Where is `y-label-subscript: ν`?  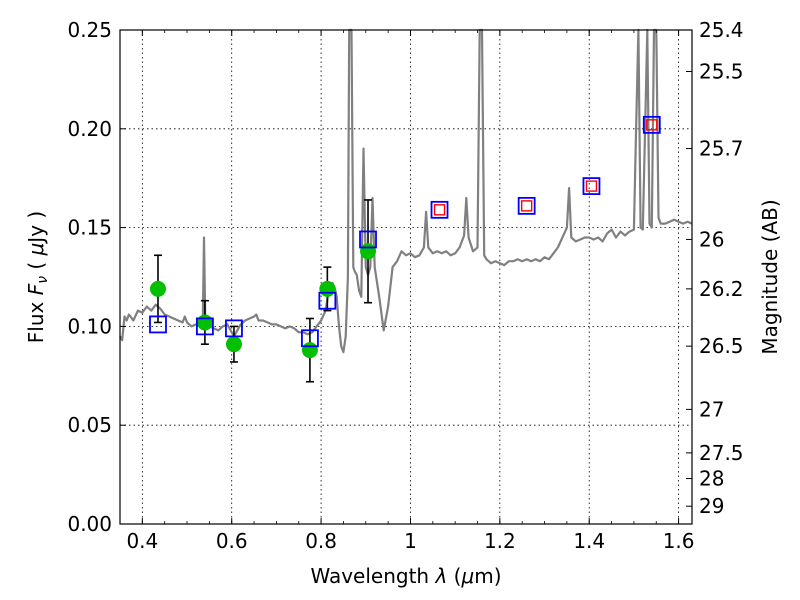
y-label-subscript: ν is located at coordinates (43, 280).